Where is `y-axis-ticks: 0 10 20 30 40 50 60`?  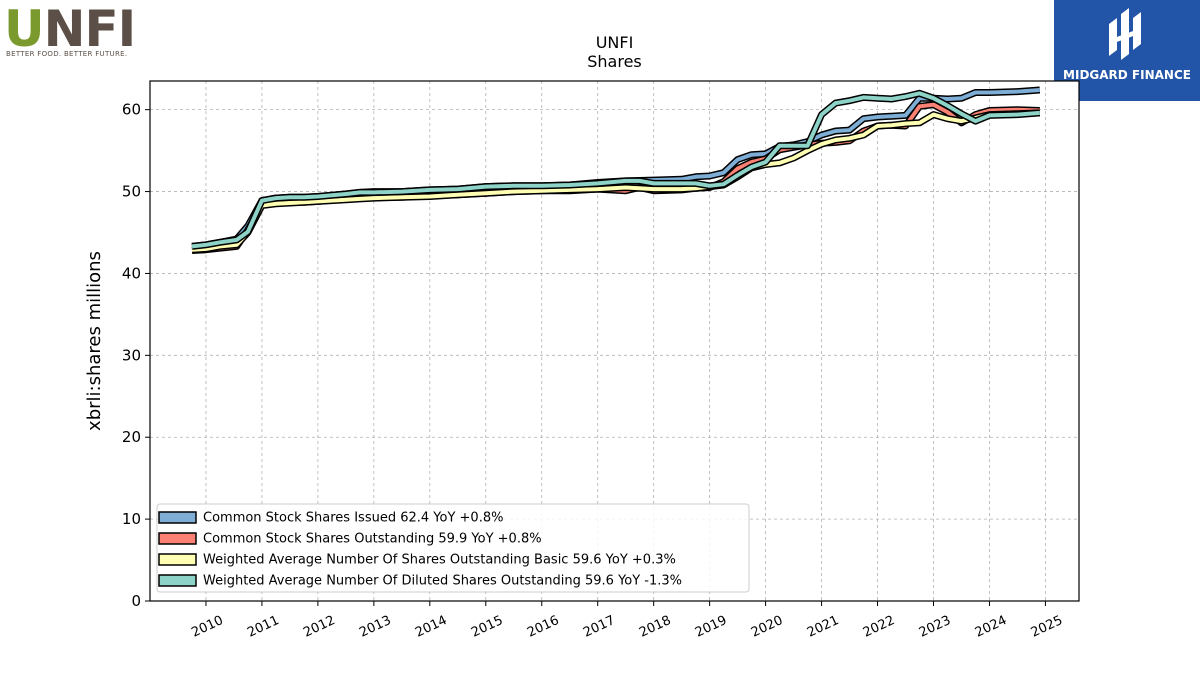
y-axis-ticks: 0 10 20 30 40 50 60 is located at coordinates (136, 355).